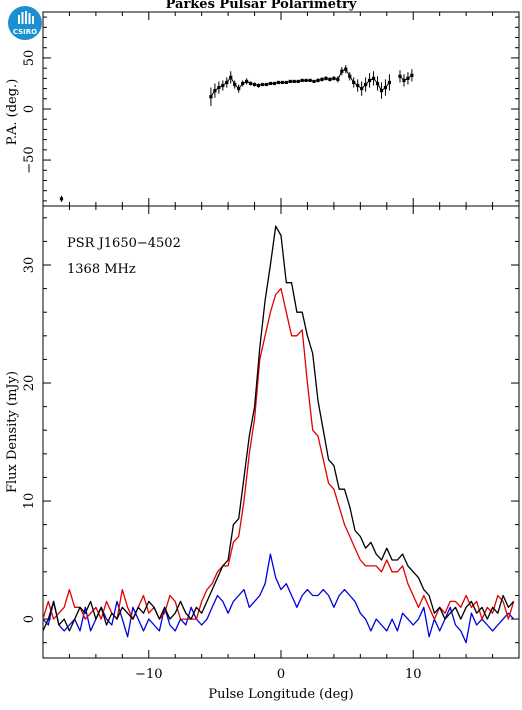 The height and width of the screenshot is (710, 522). I want to click on flux-y-tick-label: 10, so click(29, 501).